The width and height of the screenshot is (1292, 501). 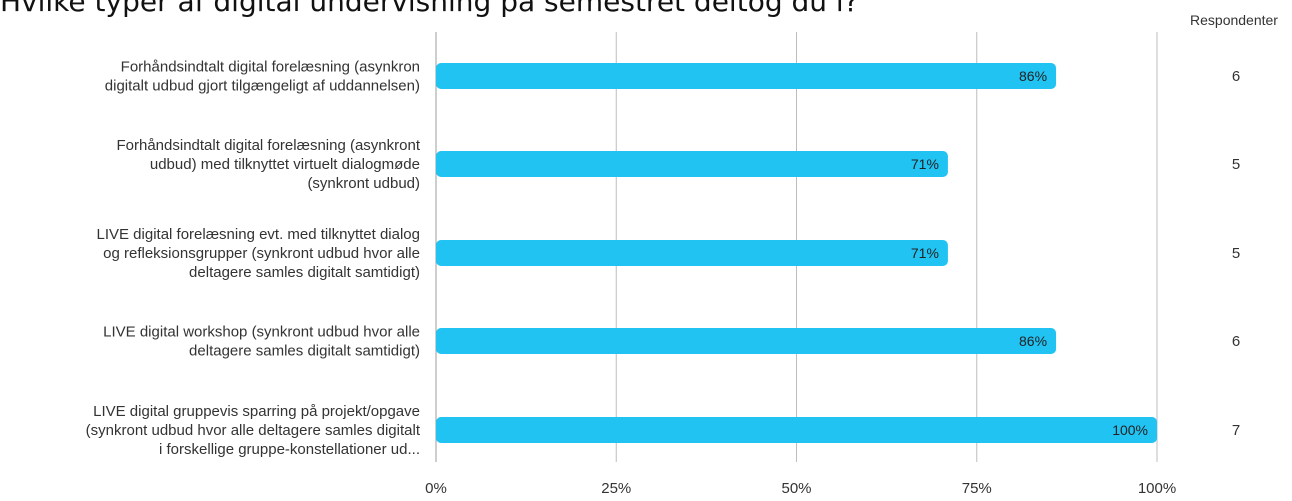 I want to click on respondent-counts: 6 5 5 6 7, so click(x=1236, y=253).